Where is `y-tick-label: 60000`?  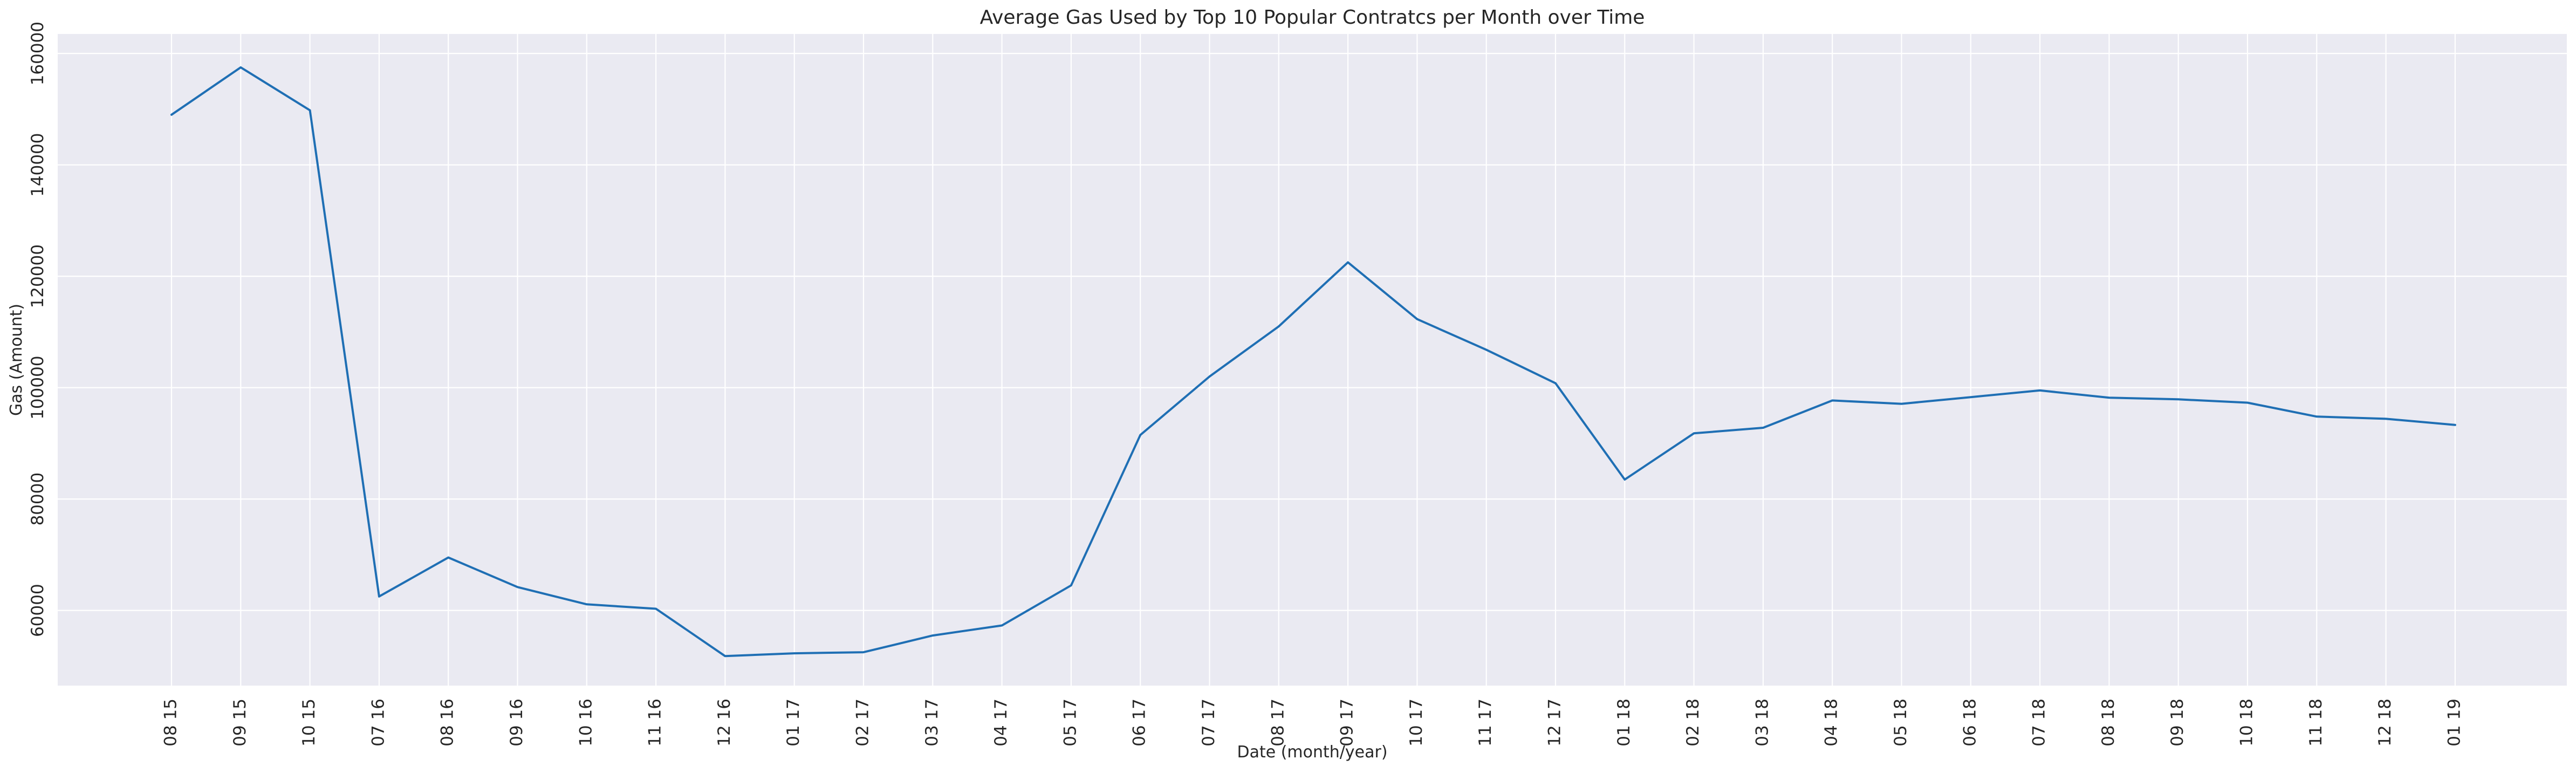
y-tick-label: 60000 is located at coordinates (37, 610).